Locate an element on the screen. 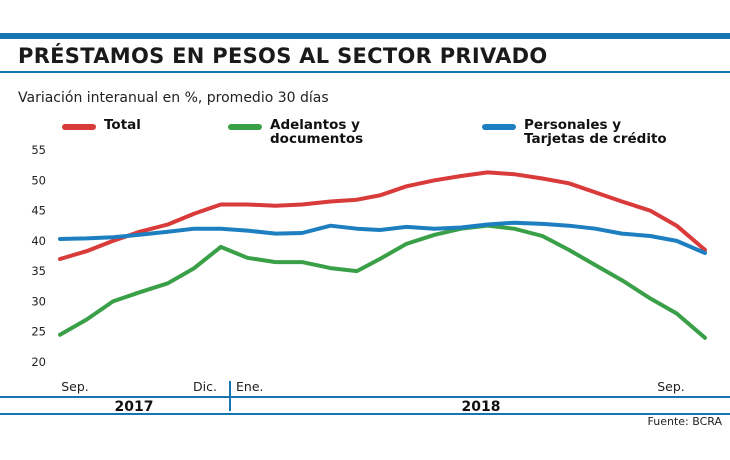  y-tick-label: 45 is located at coordinates (38, 211).